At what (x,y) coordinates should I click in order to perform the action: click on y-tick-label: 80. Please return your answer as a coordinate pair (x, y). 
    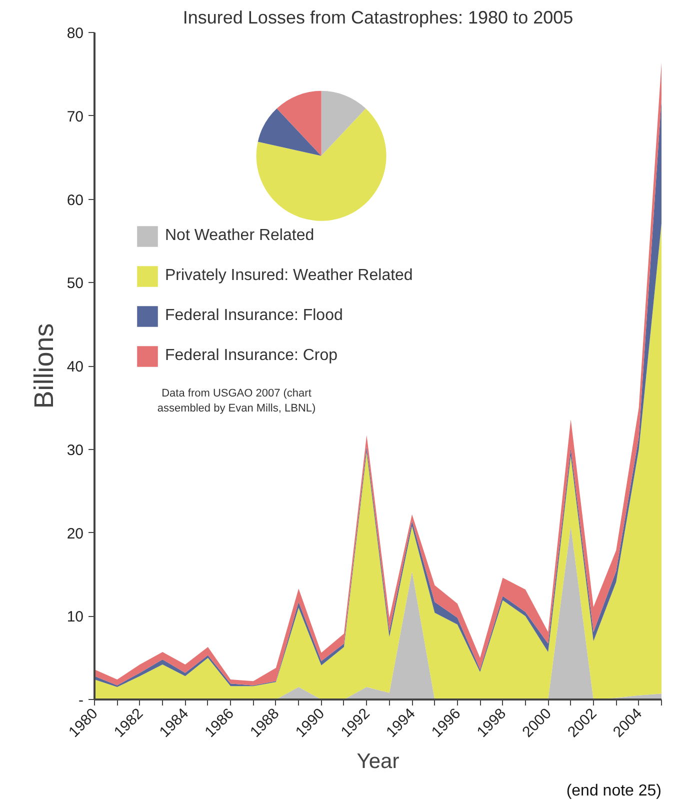
    Looking at the image, I should click on (75, 33).